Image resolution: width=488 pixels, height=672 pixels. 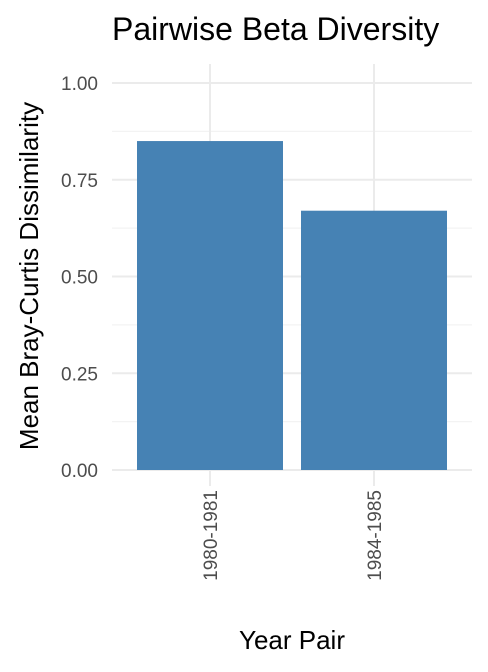 I want to click on x-tick-label: 1980-1981, so click(x=211, y=535).